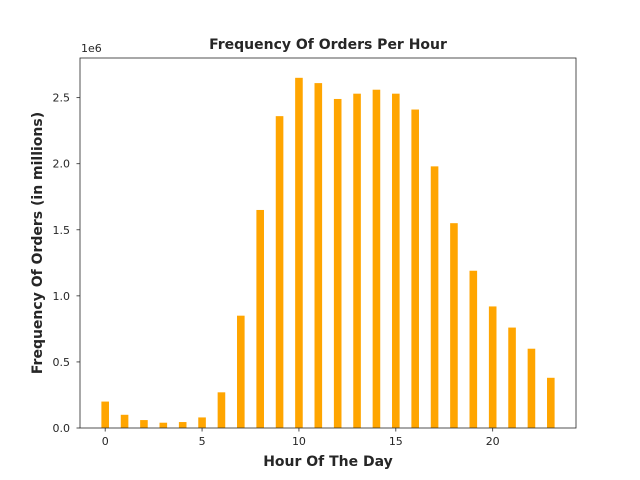 This screenshot has width=640, height=480. Describe the element at coordinates (62, 164) in the screenshot. I see `y-tick-label: 2.0` at that location.